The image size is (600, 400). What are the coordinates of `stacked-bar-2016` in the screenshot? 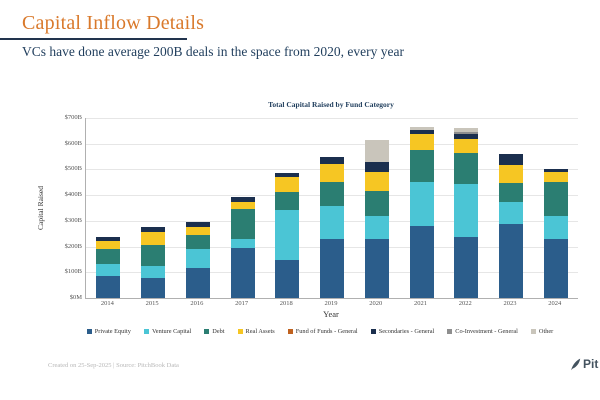 It's located at (197, 259).